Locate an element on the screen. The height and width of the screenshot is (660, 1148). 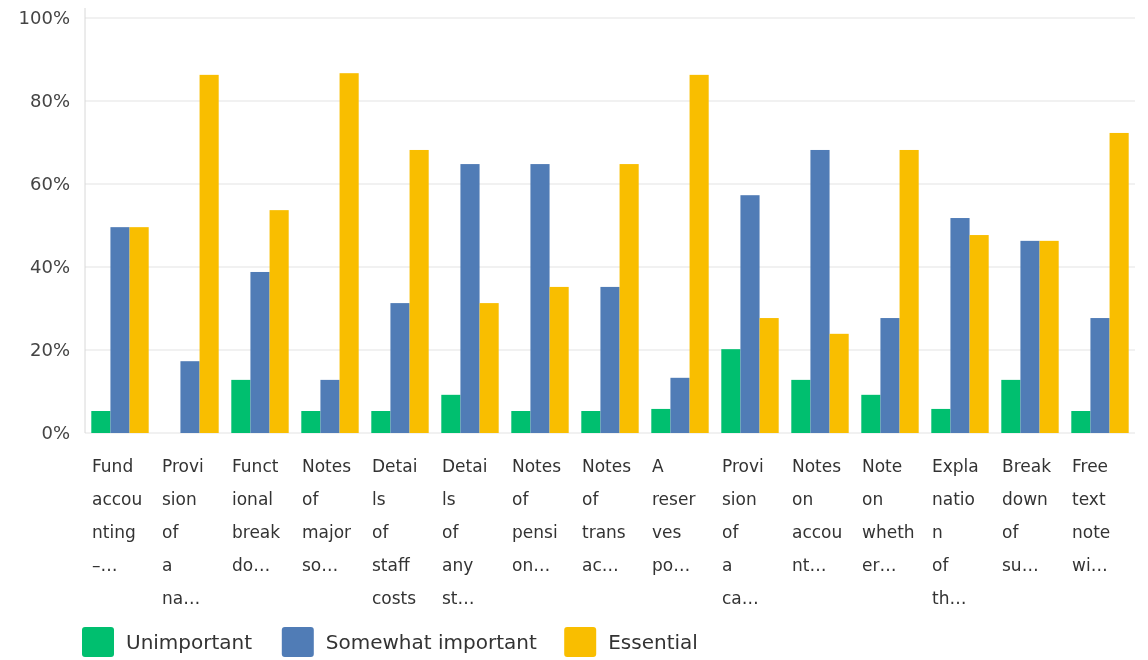
y-tick-label: 80% is located at coordinates (49, 101).